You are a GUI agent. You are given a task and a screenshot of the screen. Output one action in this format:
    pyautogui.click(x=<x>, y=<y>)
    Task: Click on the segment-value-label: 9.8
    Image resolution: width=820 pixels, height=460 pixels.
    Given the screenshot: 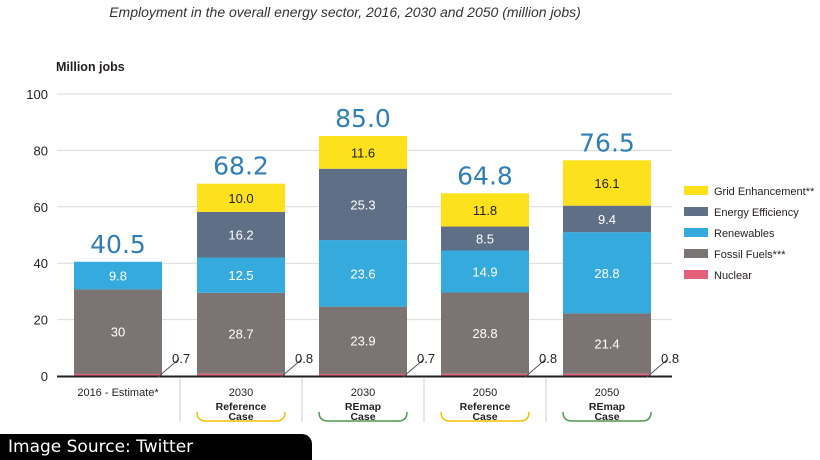 What is the action you would take?
    pyautogui.click(x=118, y=276)
    